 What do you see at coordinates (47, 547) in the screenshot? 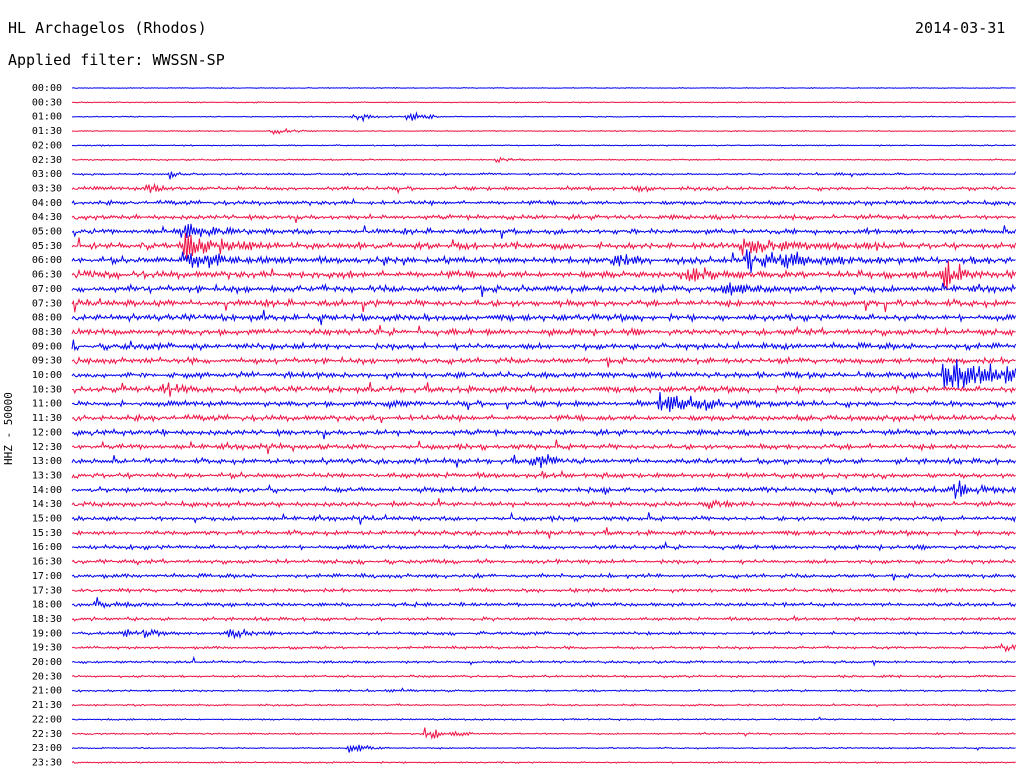
I see `row-label: 16:00` at bounding box center [47, 547].